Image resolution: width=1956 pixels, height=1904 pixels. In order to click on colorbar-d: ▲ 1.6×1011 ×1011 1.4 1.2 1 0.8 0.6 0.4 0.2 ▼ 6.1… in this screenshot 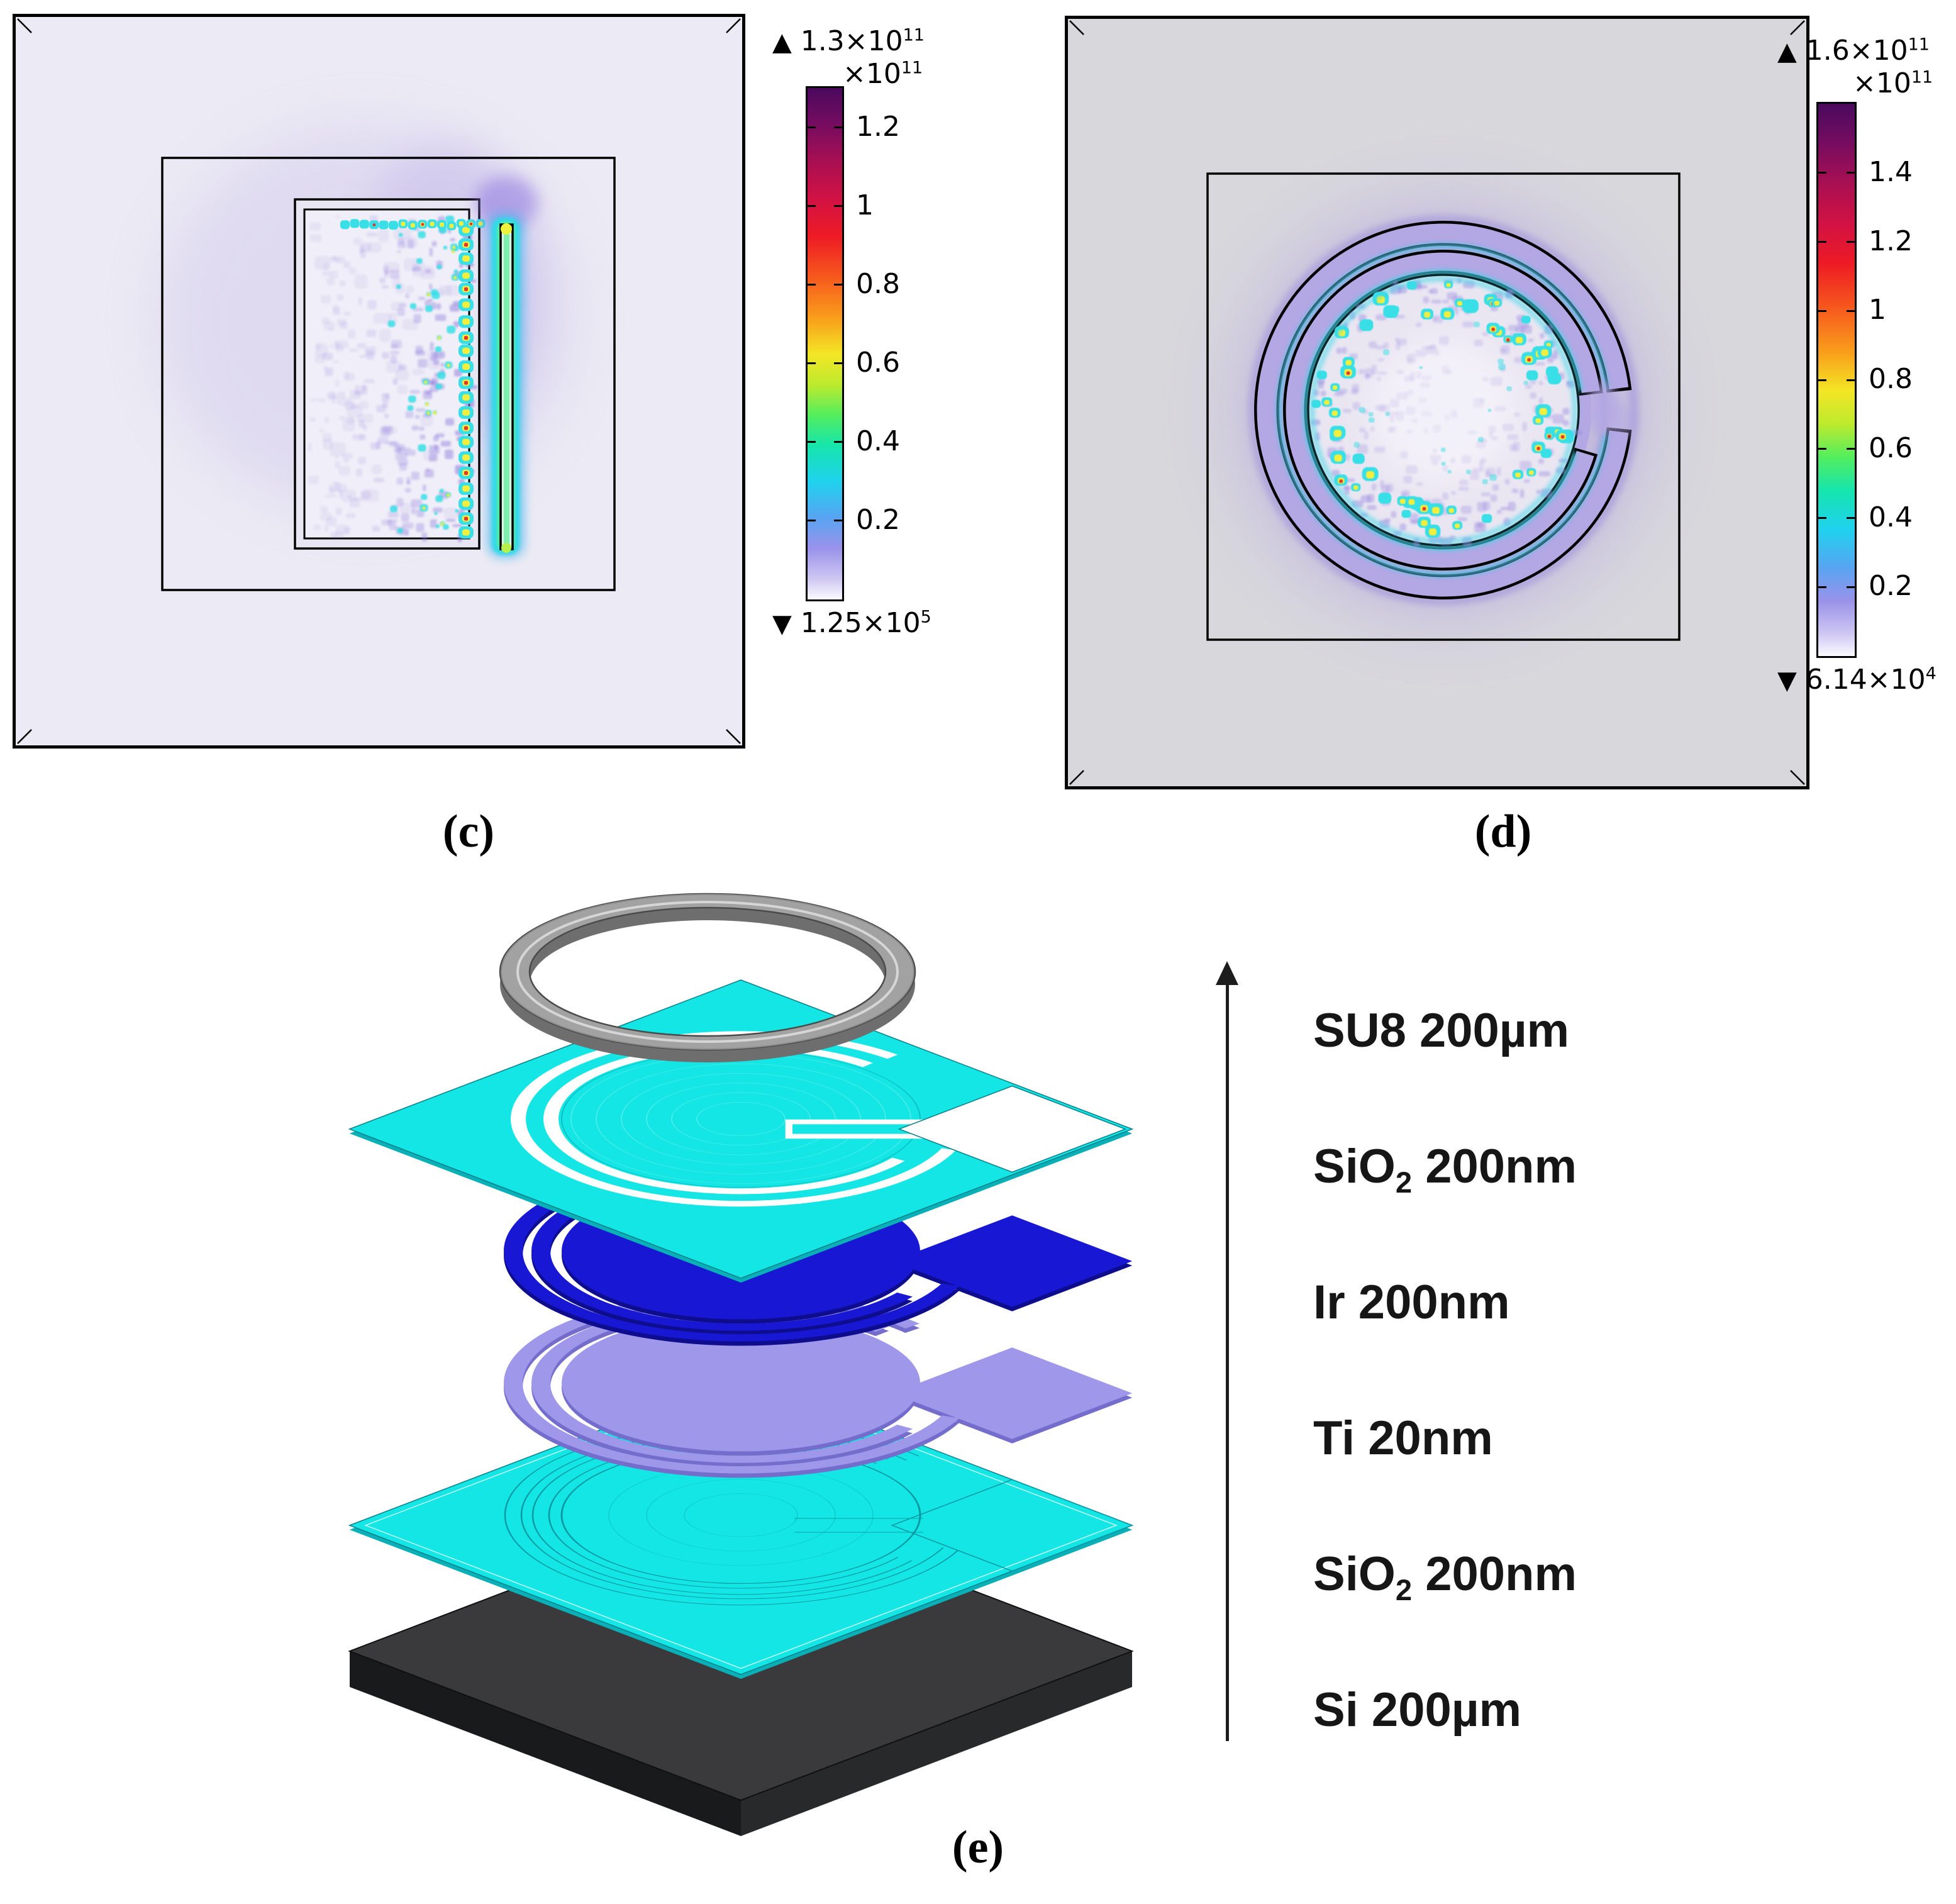, I will do `click(1867, 371)`.